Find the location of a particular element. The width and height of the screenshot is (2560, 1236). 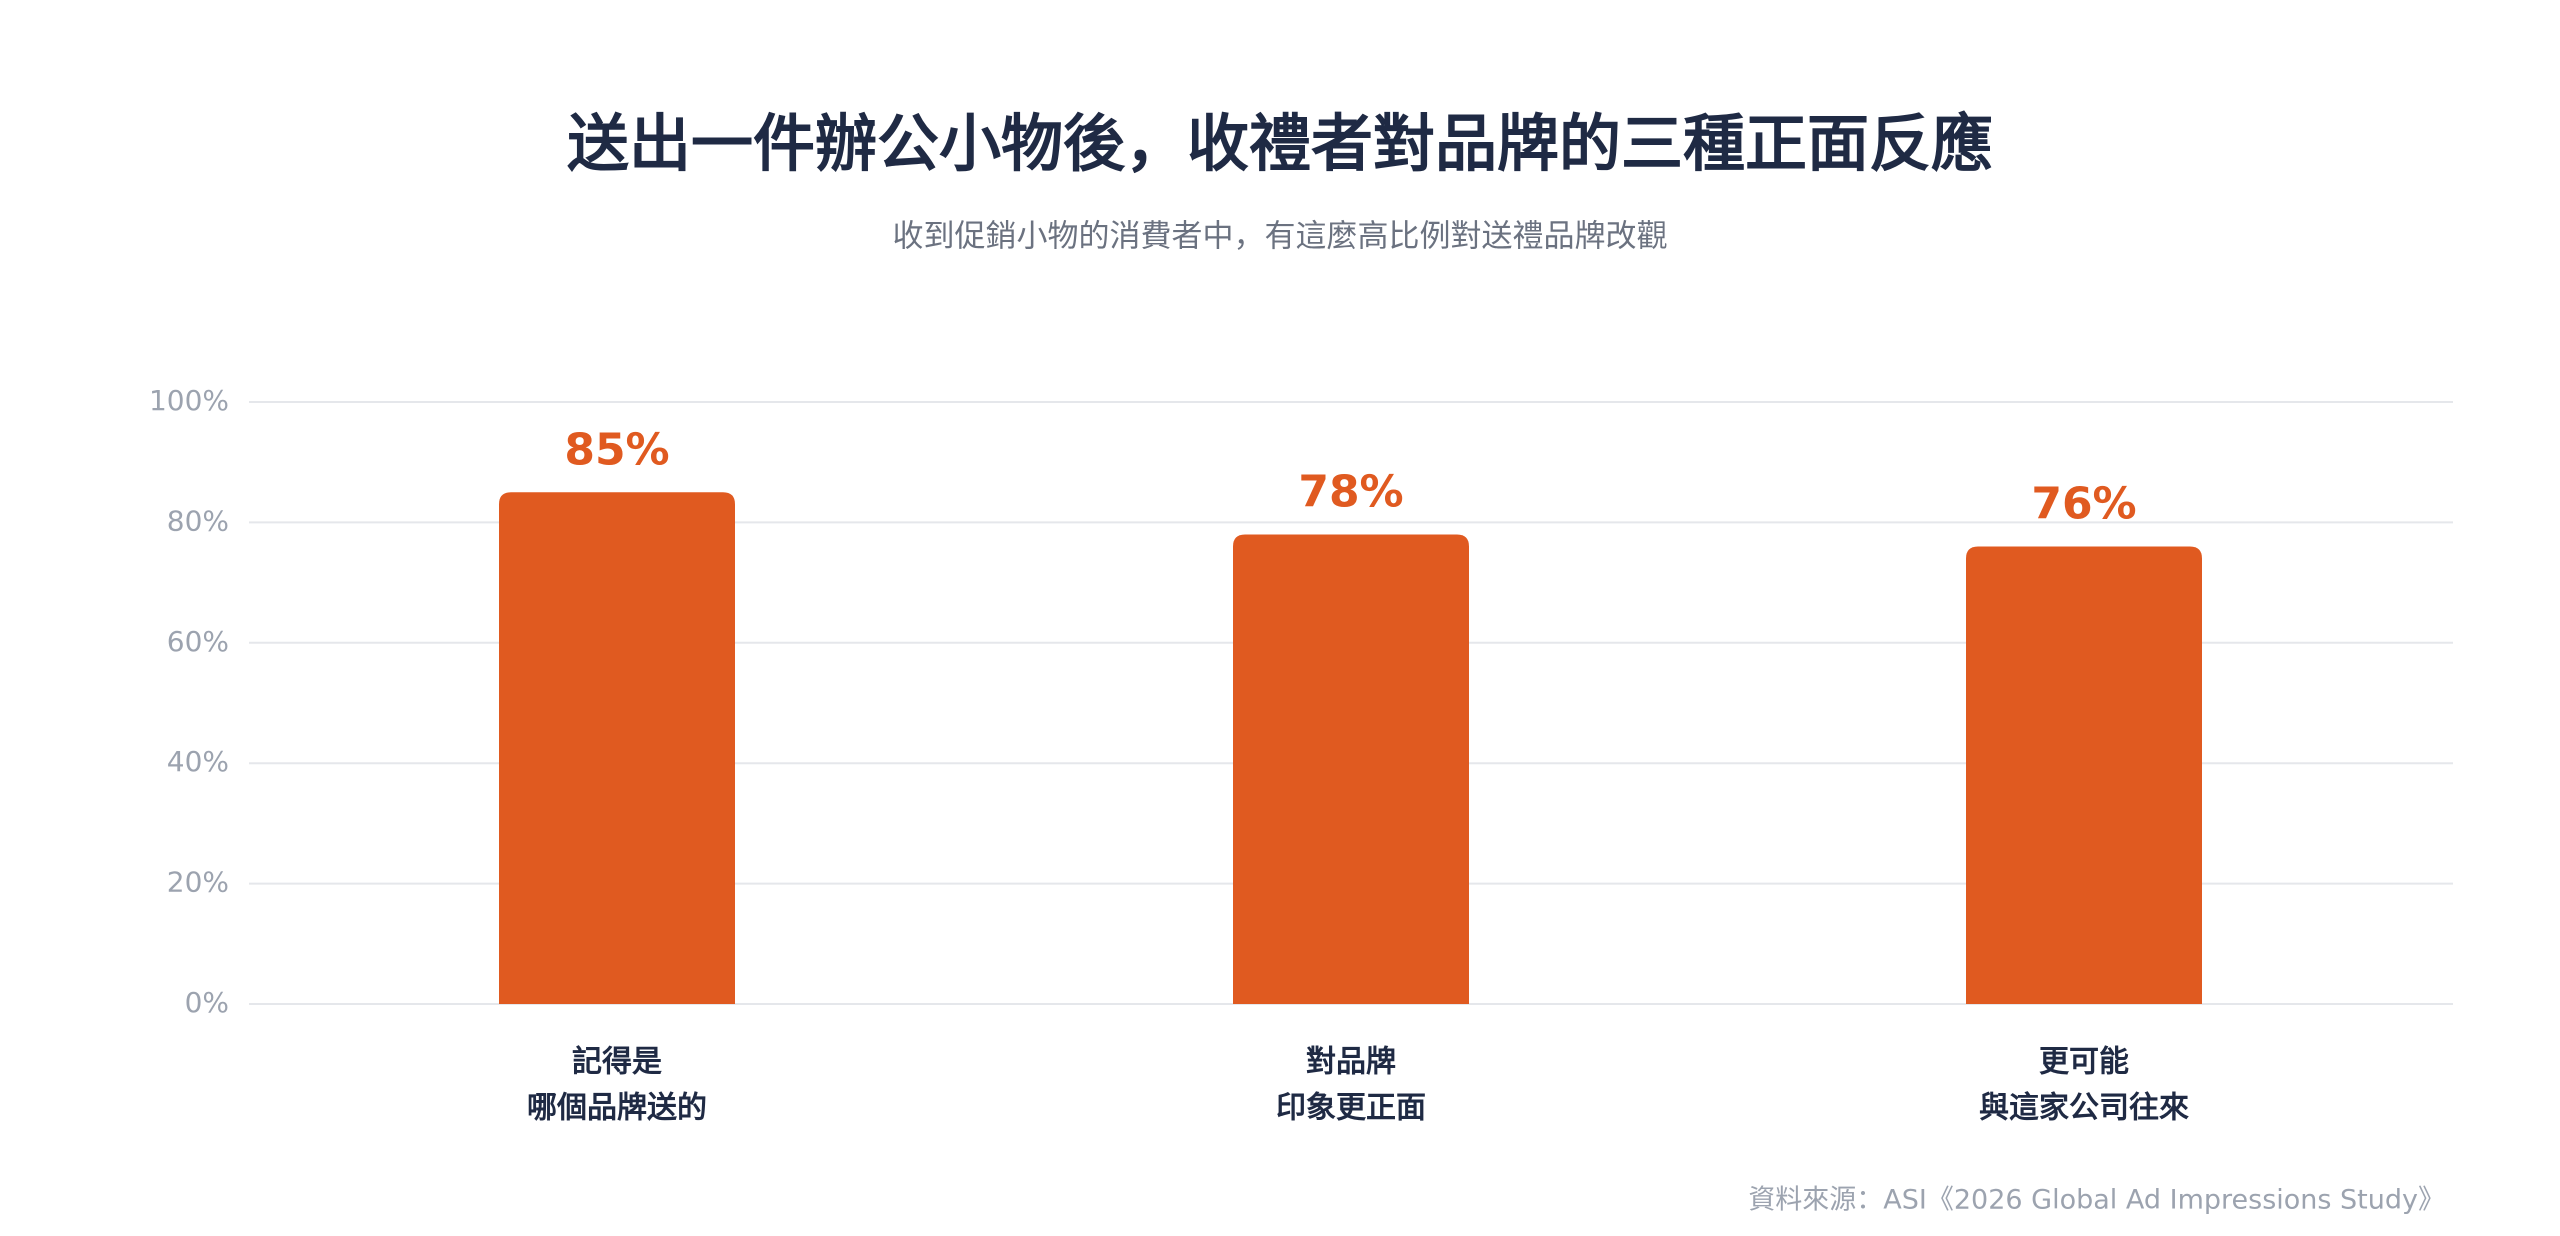

y-tick-label: 0% is located at coordinates (207, 1002).